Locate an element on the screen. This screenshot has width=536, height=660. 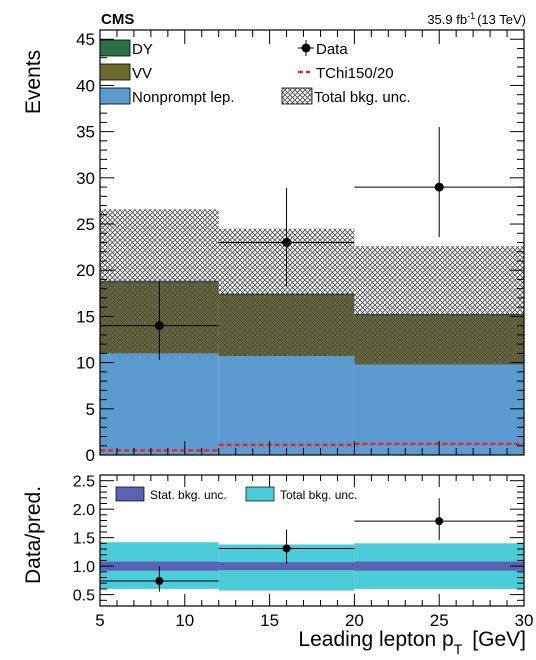
legend-entry-vv: VV is located at coordinates (125, 72).